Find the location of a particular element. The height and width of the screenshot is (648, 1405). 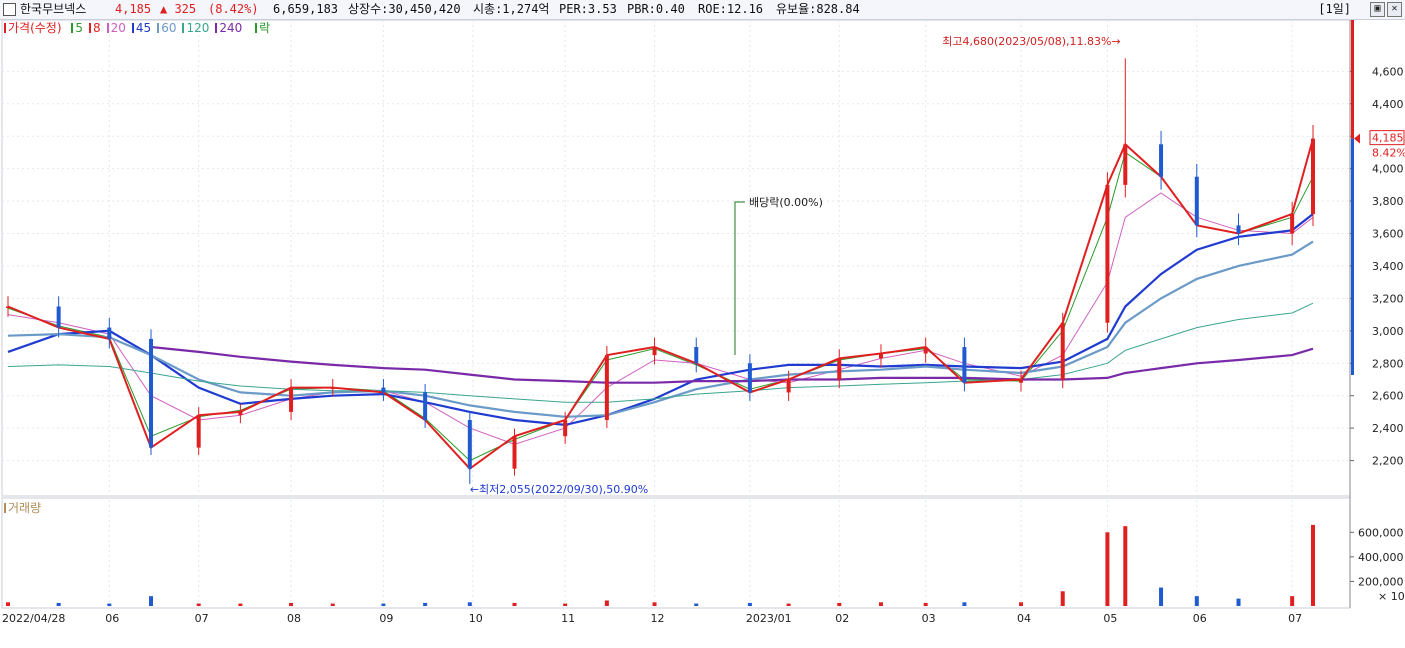

date-label: 11 is located at coordinates (568, 618).